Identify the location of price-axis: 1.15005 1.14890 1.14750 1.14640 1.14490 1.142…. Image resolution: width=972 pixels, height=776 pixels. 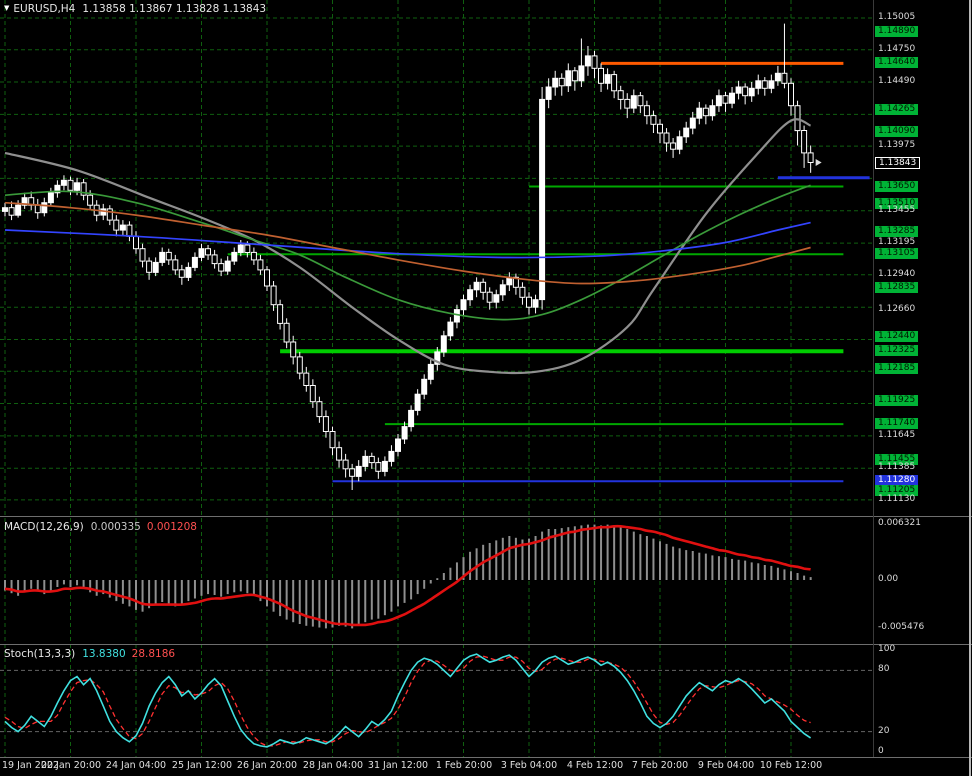
(923, 388).